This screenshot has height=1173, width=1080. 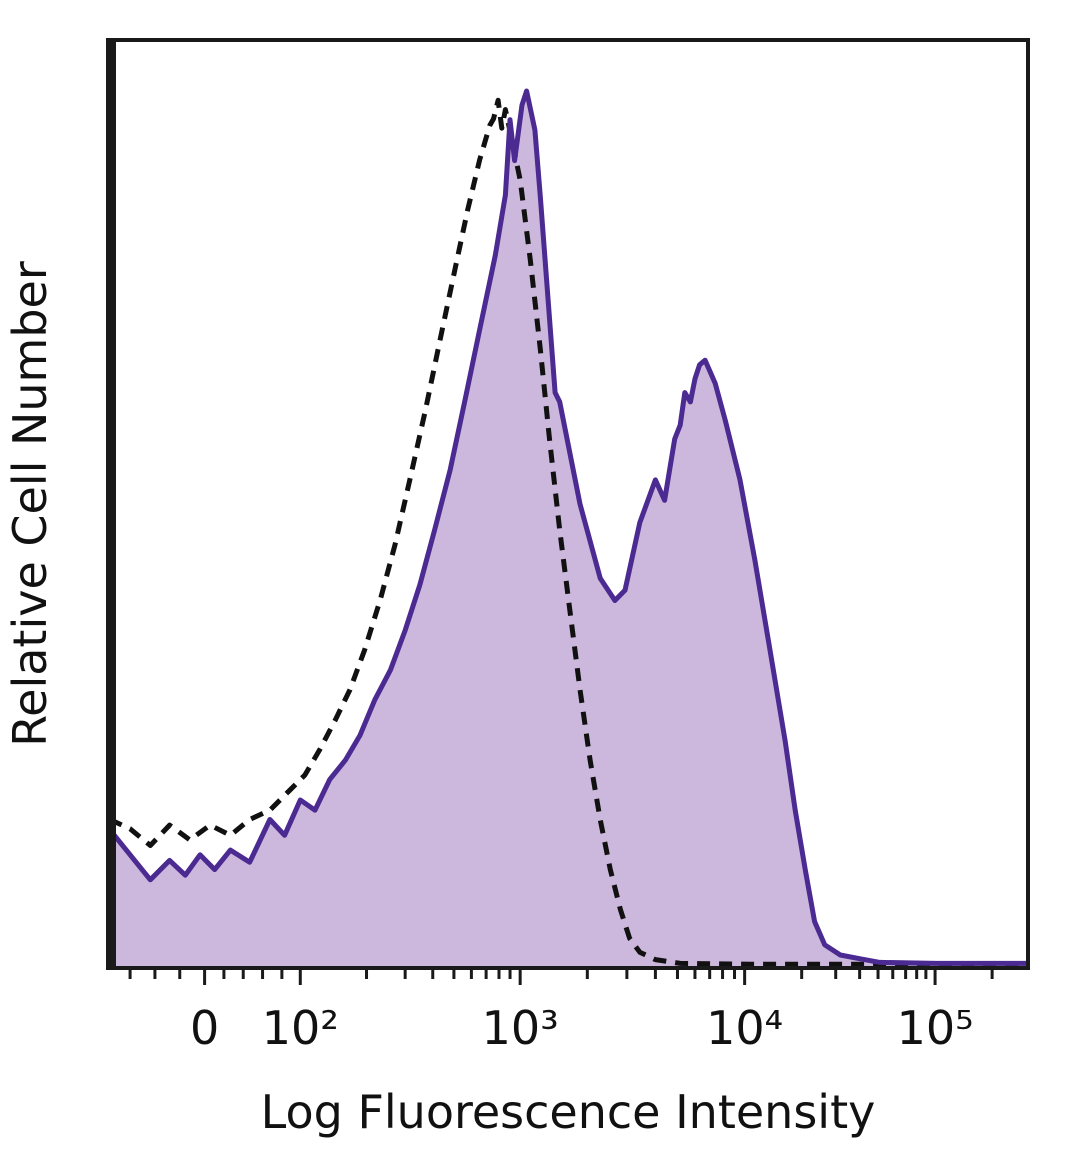 I want to click on x-axis-tick-labels: 0 10² 10³ 10⁴ 10⁵, so click(x=582, y=1028).